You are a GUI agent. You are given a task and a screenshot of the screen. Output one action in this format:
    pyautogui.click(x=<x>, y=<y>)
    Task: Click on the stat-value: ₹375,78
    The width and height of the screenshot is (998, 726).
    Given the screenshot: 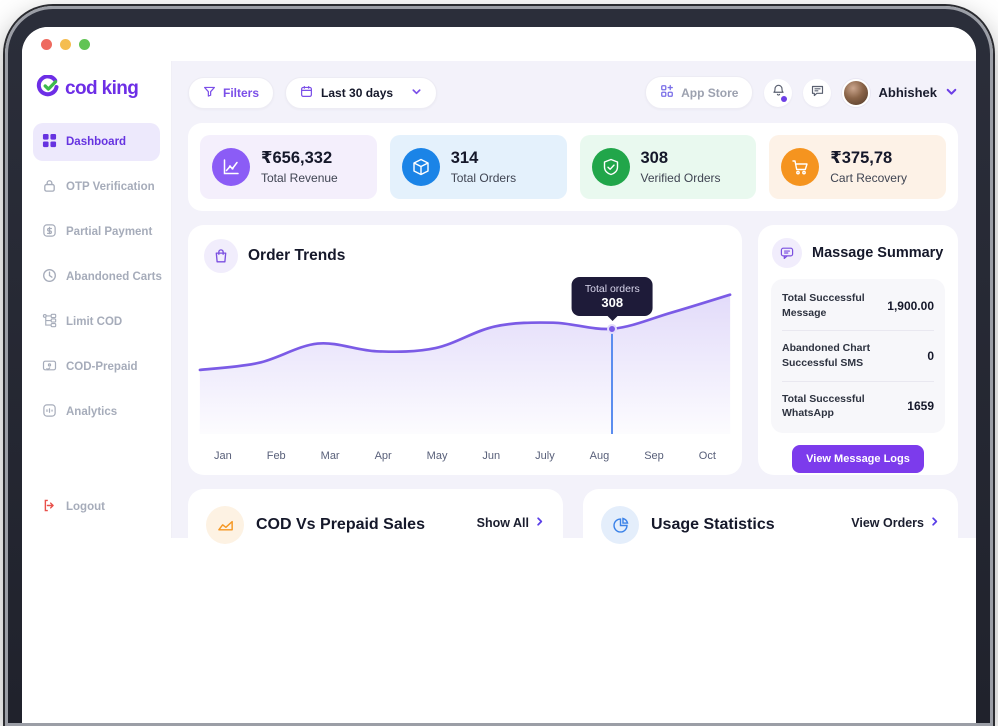 What is the action you would take?
    pyautogui.click(x=861, y=158)
    